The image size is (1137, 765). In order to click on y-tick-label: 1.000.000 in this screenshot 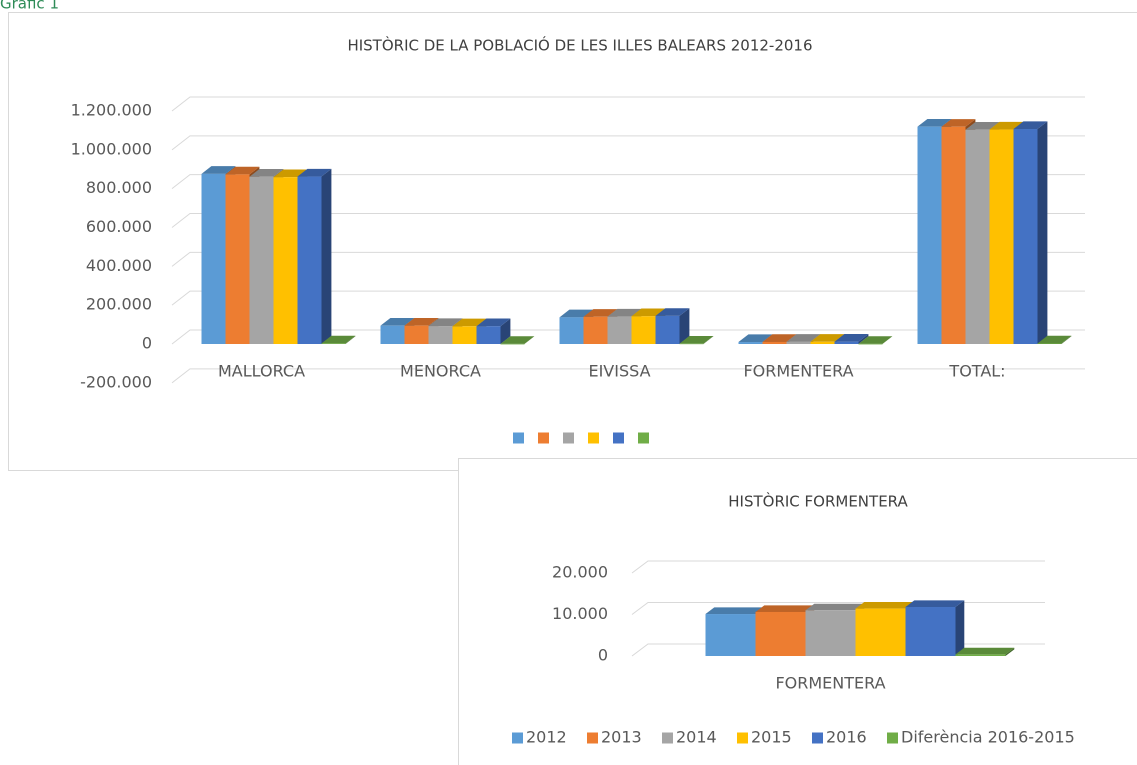, I will do `click(111, 148)`.